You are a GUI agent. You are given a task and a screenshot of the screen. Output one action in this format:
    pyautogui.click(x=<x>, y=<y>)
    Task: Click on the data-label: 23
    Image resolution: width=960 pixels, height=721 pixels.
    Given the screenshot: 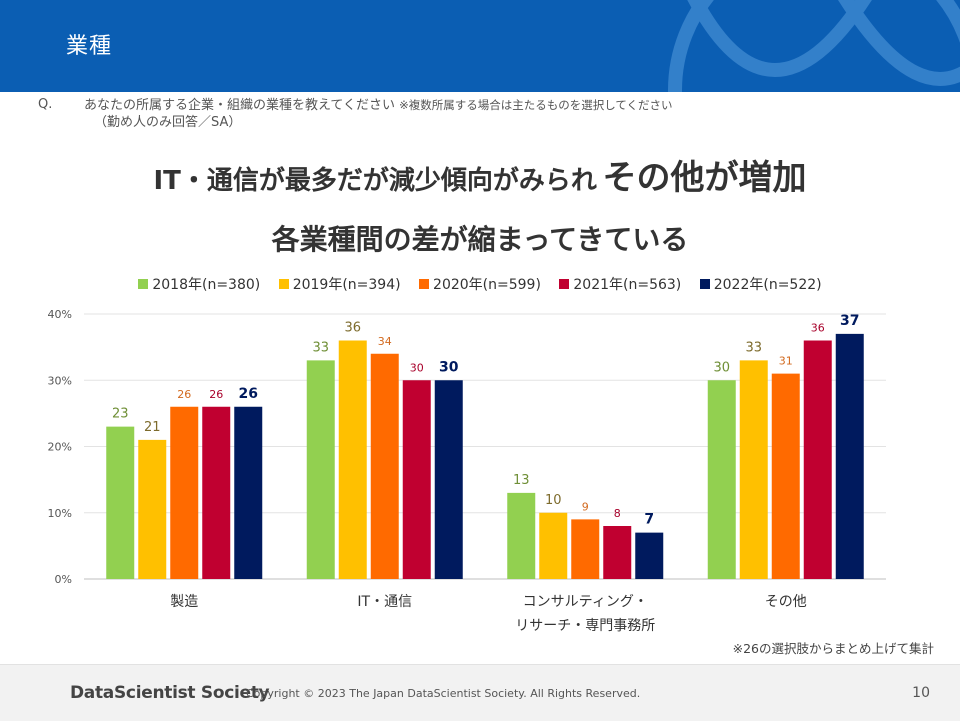 What is the action you would take?
    pyautogui.click(x=120, y=414)
    